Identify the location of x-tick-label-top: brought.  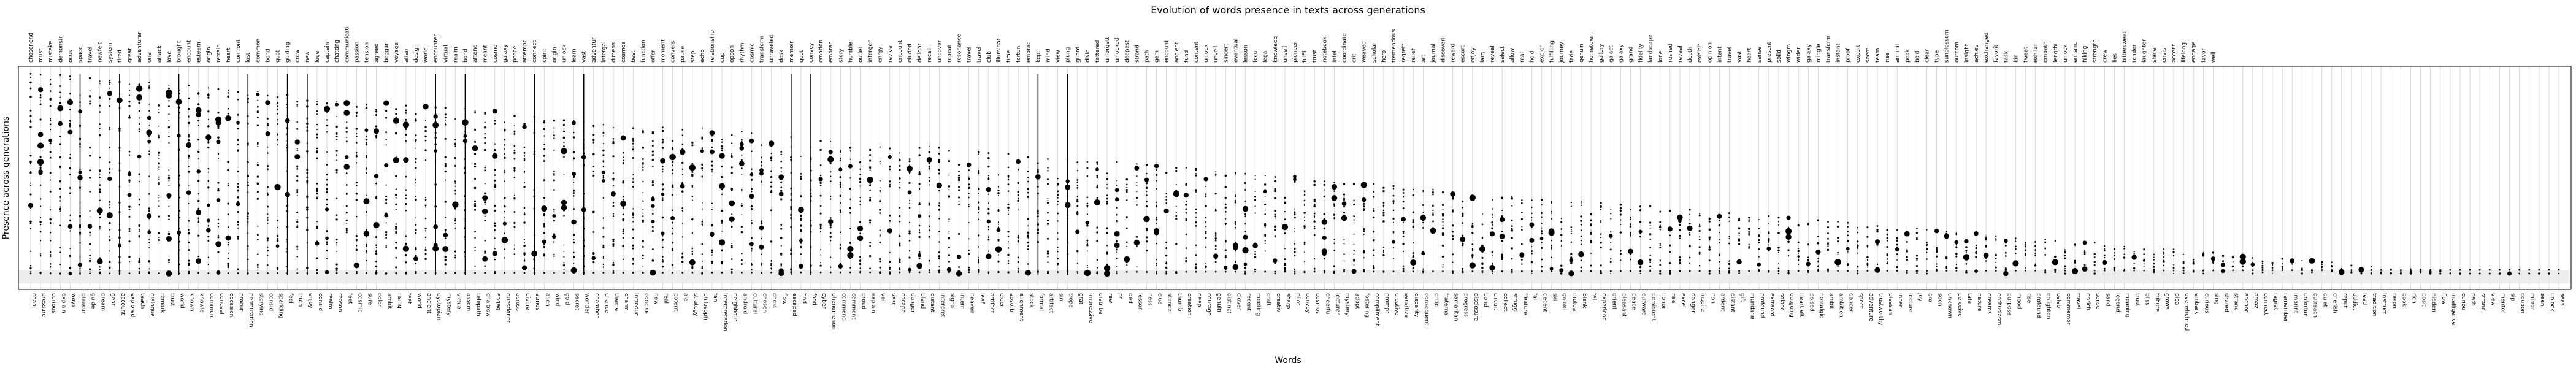
(180, 51).